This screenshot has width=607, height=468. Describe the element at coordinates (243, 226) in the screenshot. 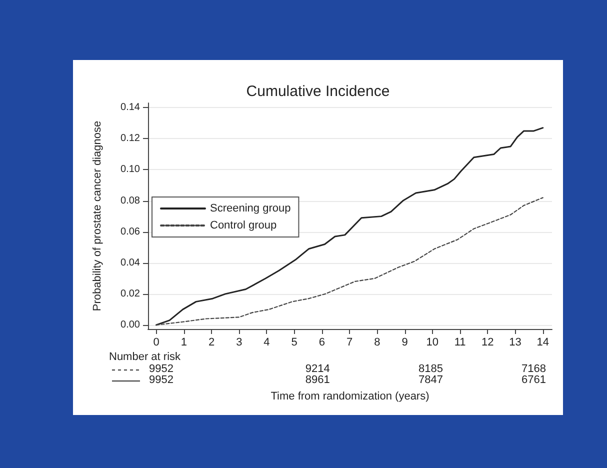

I see `legend-label: Control group` at that location.